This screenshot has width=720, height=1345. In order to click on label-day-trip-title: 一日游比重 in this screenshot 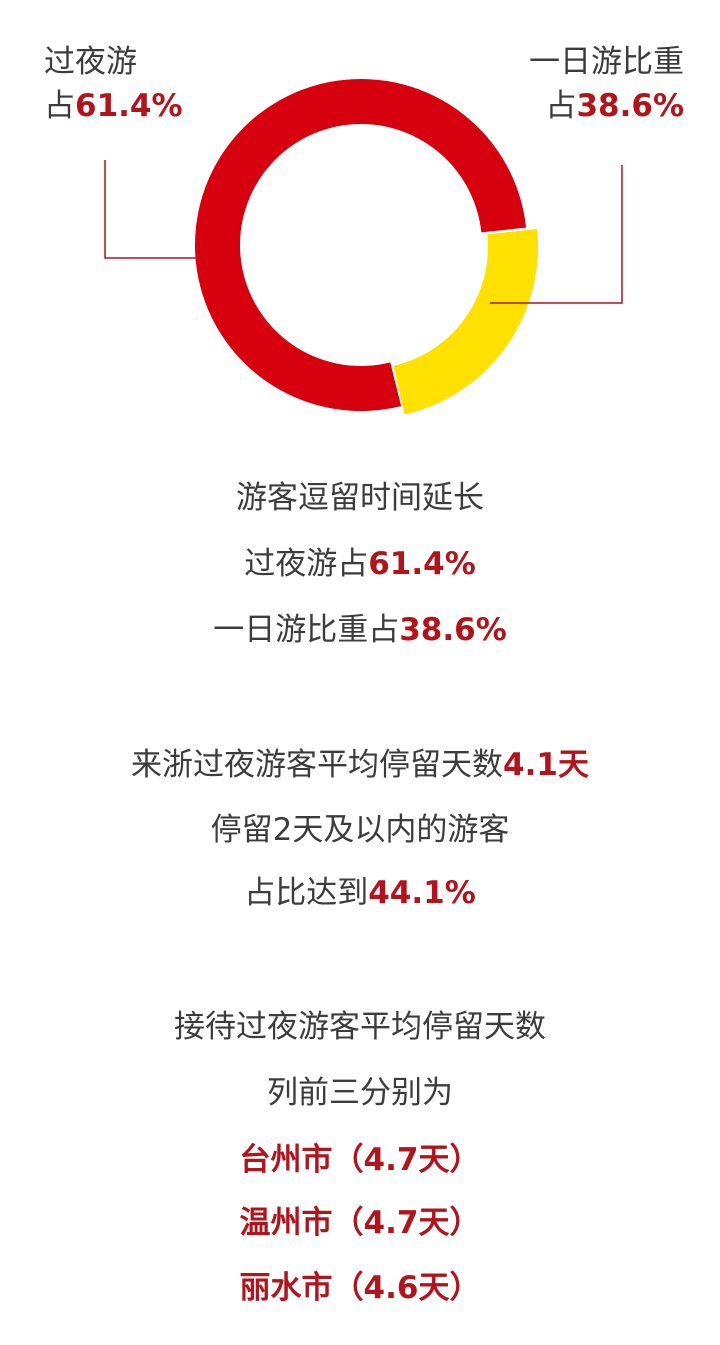, I will do `click(606, 62)`.